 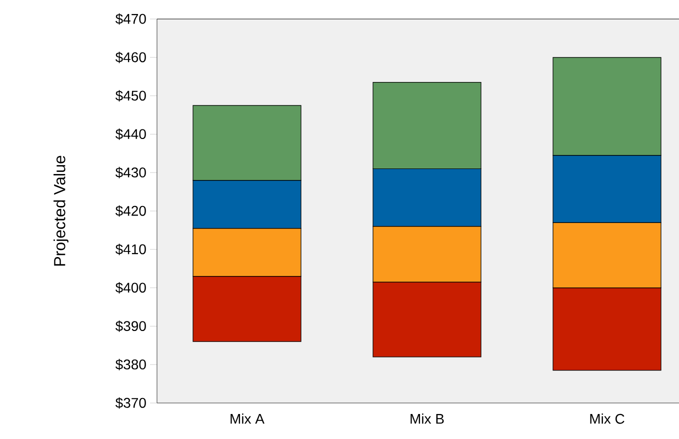 What do you see at coordinates (130, 364) in the screenshot?
I see `y-tick-label: $380` at bounding box center [130, 364].